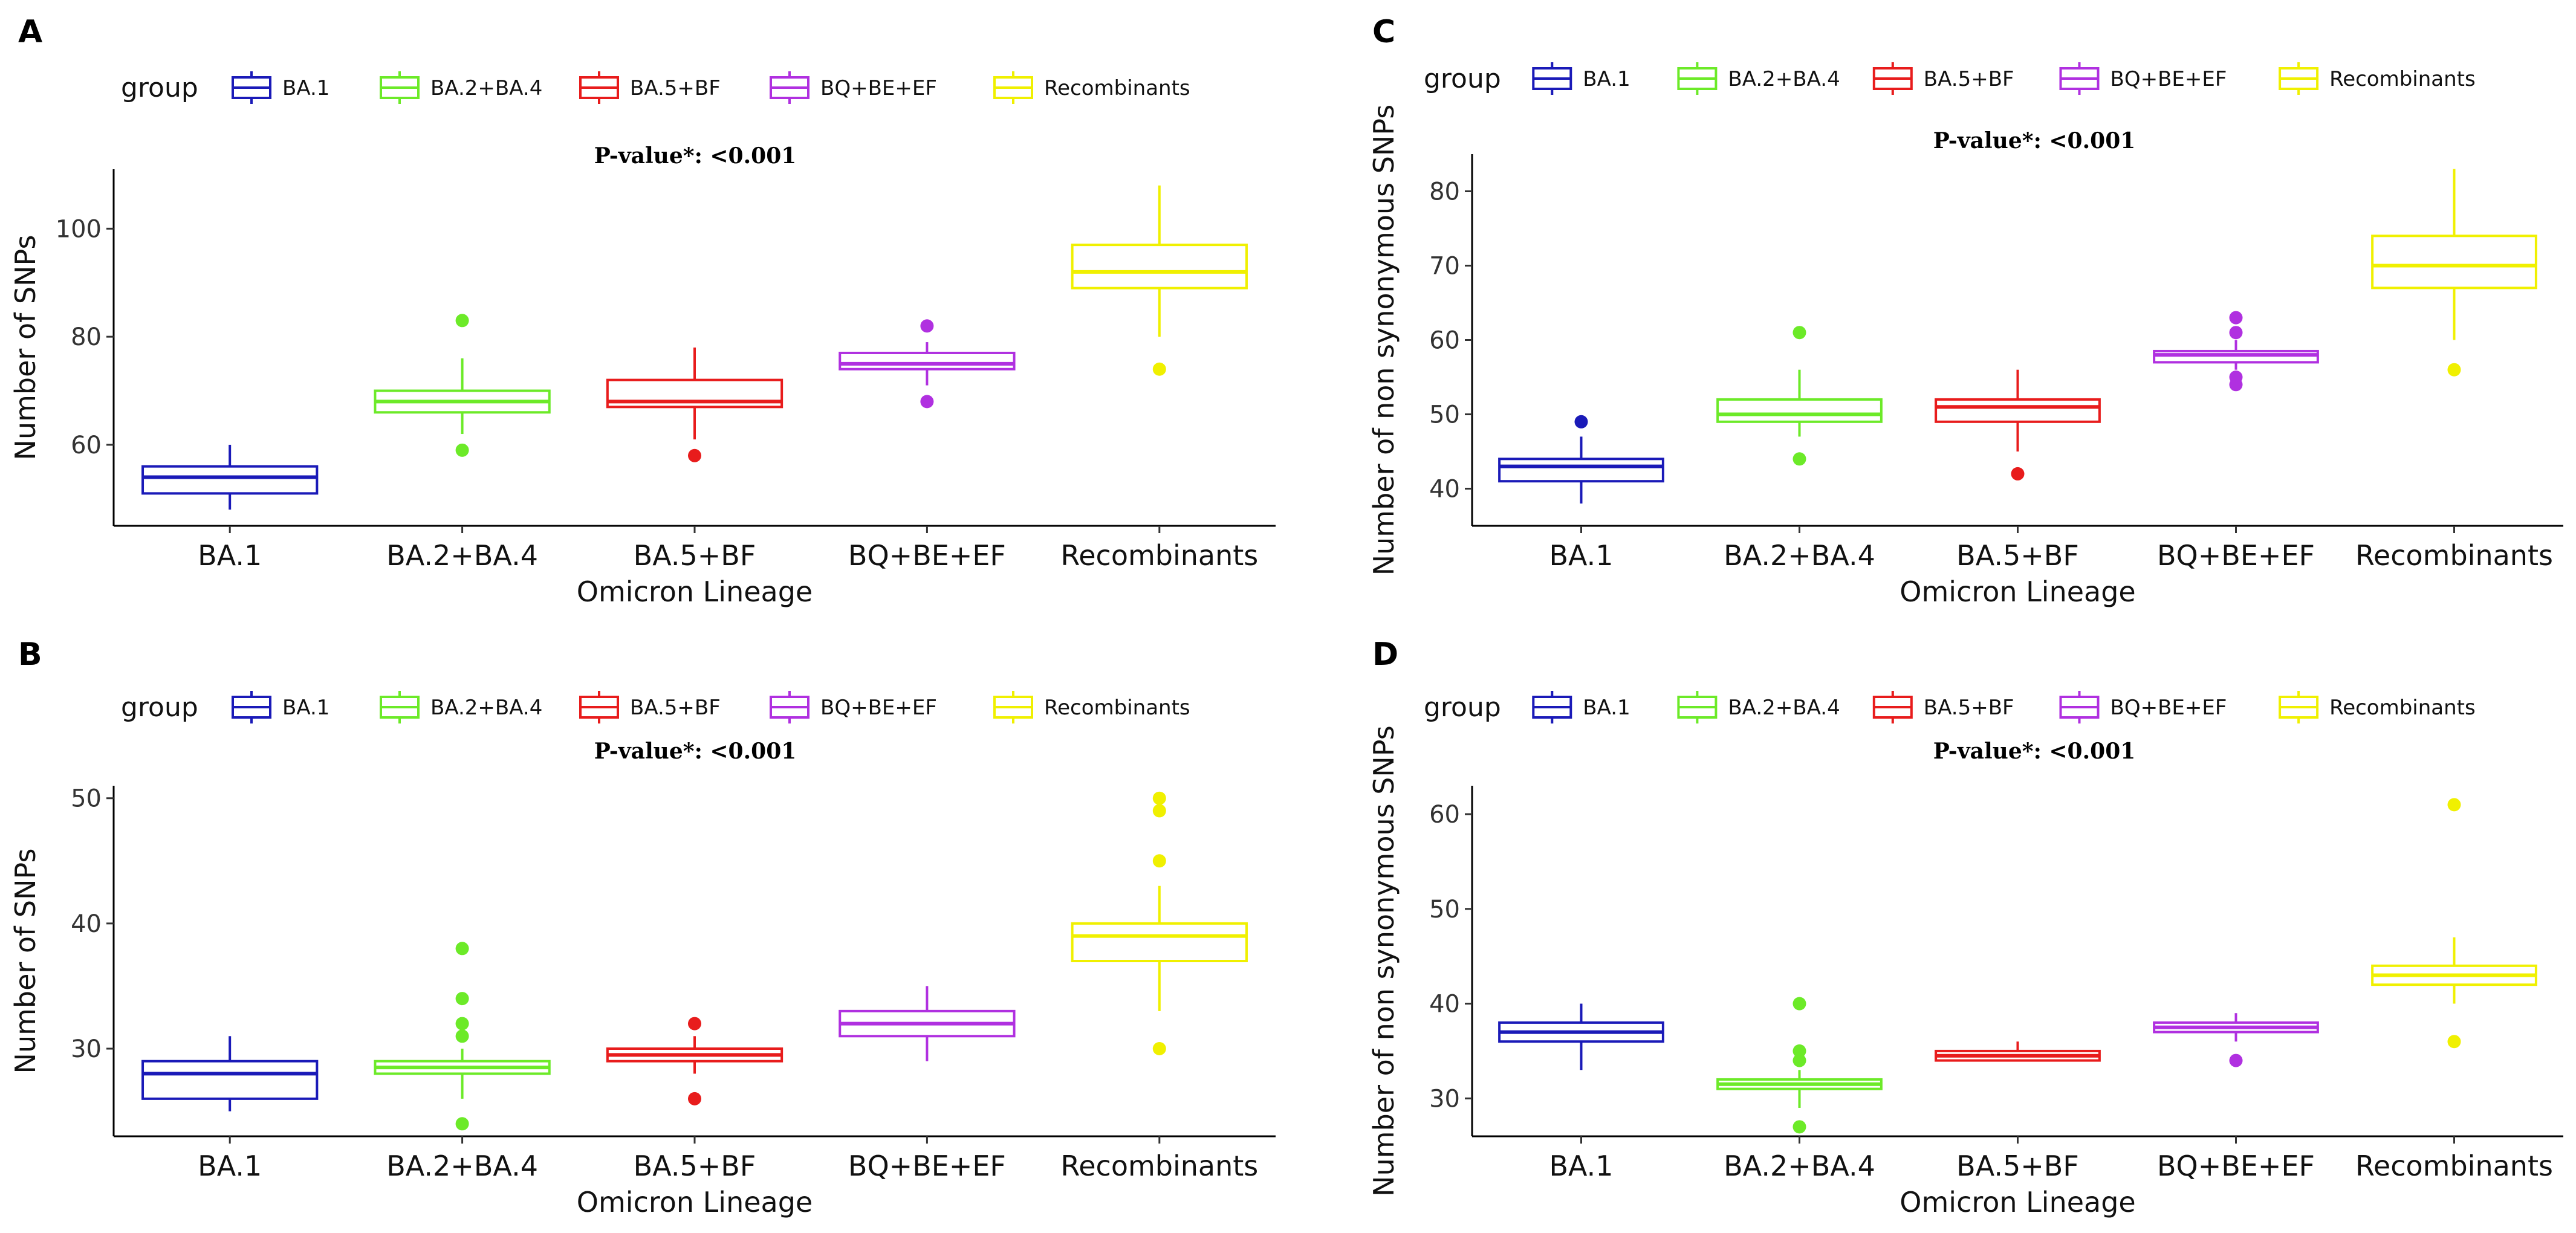 This screenshot has height=1233, width=2576. I want to click on panel-label: D, so click(1385, 654).